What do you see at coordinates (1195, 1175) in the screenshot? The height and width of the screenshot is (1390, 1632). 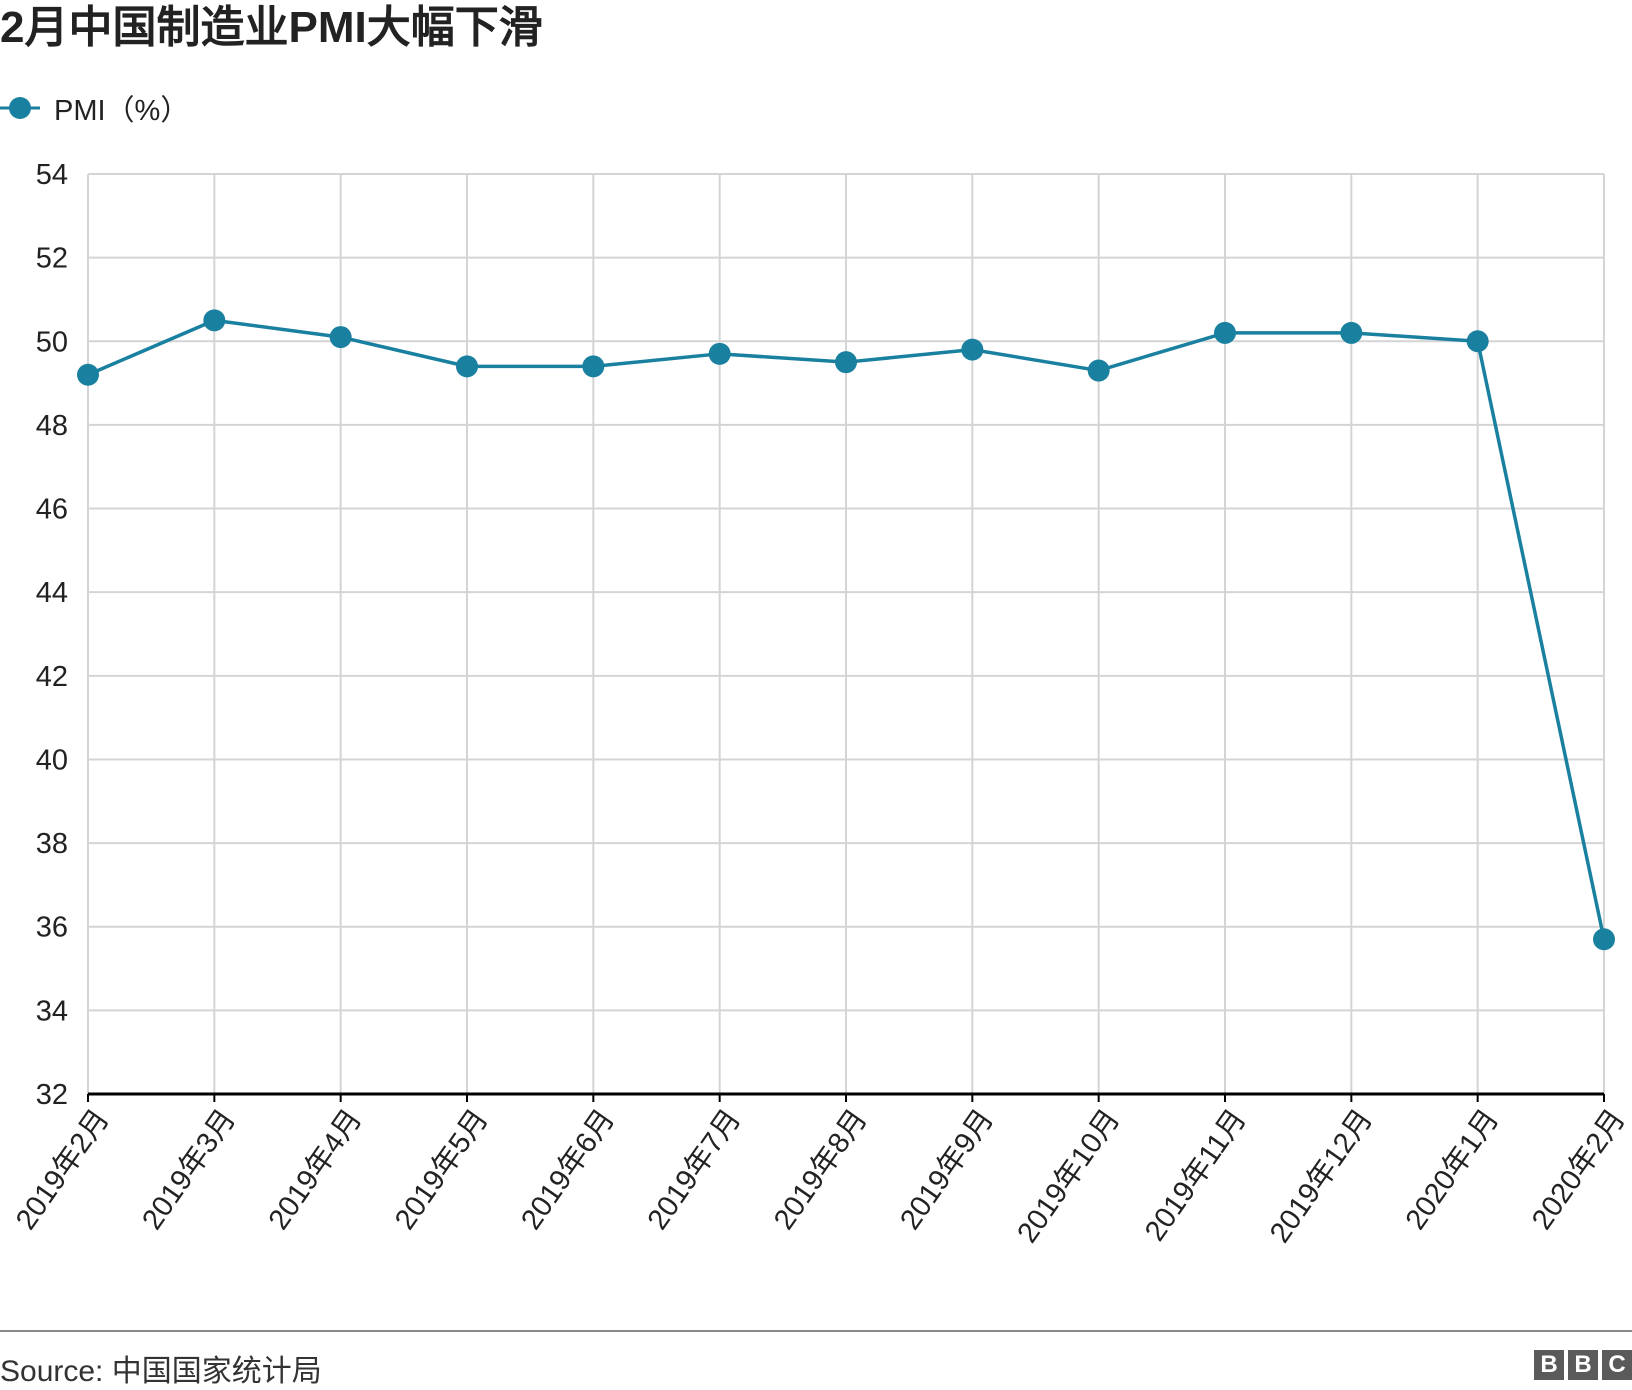 I see `x-tick-label: 2019年11月` at bounding box center [1195, 1175].